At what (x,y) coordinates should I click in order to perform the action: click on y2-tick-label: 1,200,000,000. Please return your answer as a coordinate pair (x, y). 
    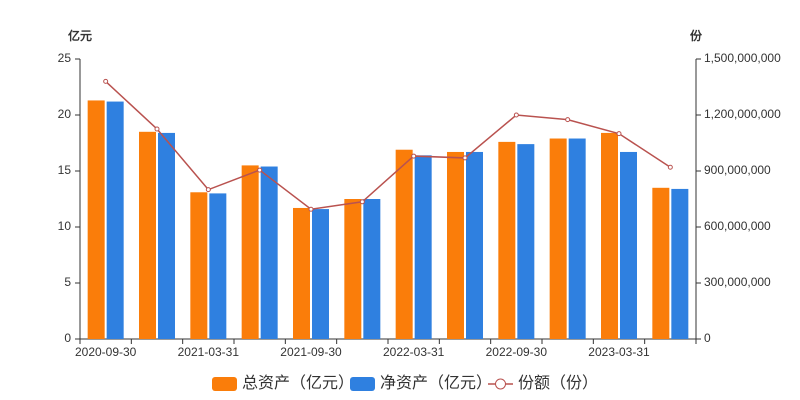
    Looking at the image, I should click on (742, 114).